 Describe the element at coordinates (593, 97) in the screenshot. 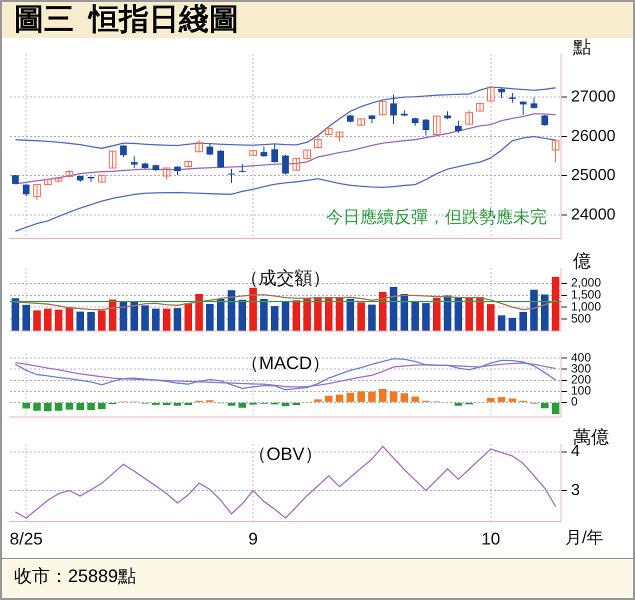

I see `y-tick-label: 27000` at that location.